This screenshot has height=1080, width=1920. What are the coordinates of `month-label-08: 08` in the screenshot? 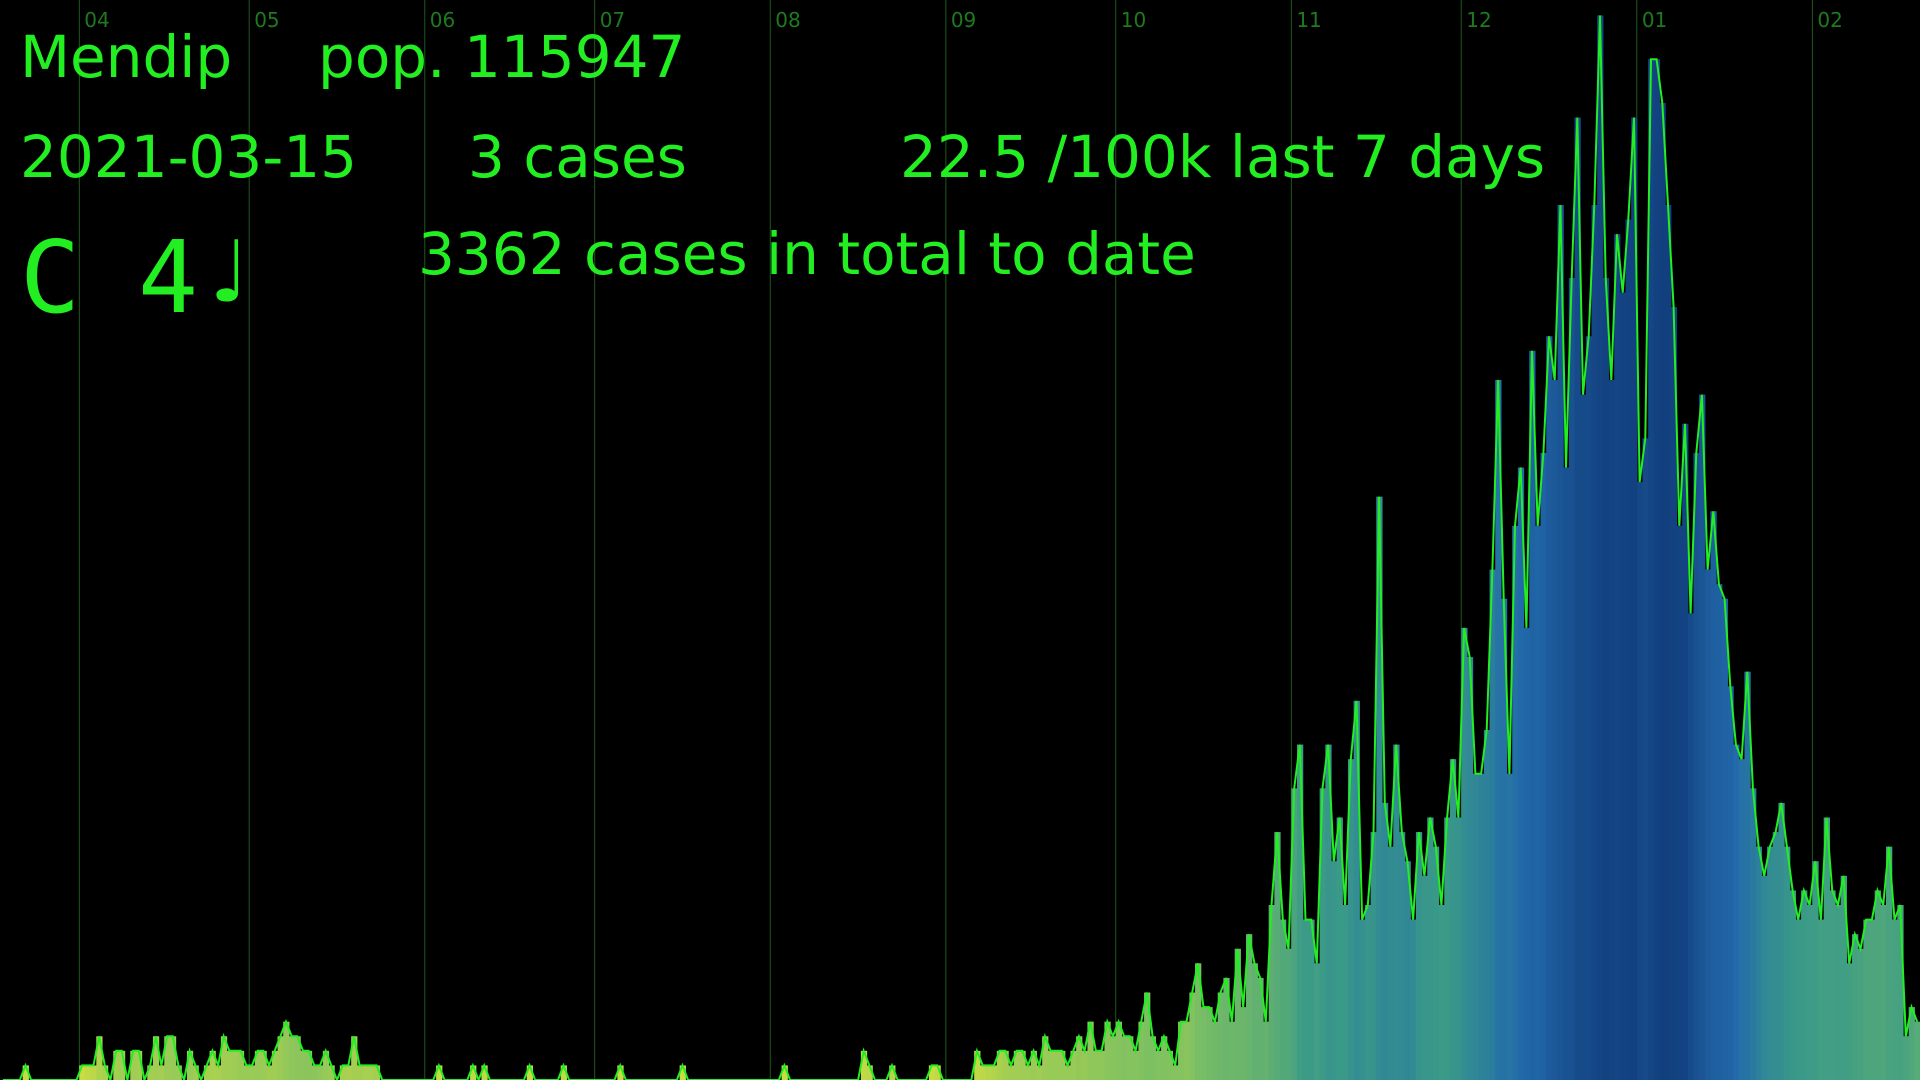 It's located at (787, 20).